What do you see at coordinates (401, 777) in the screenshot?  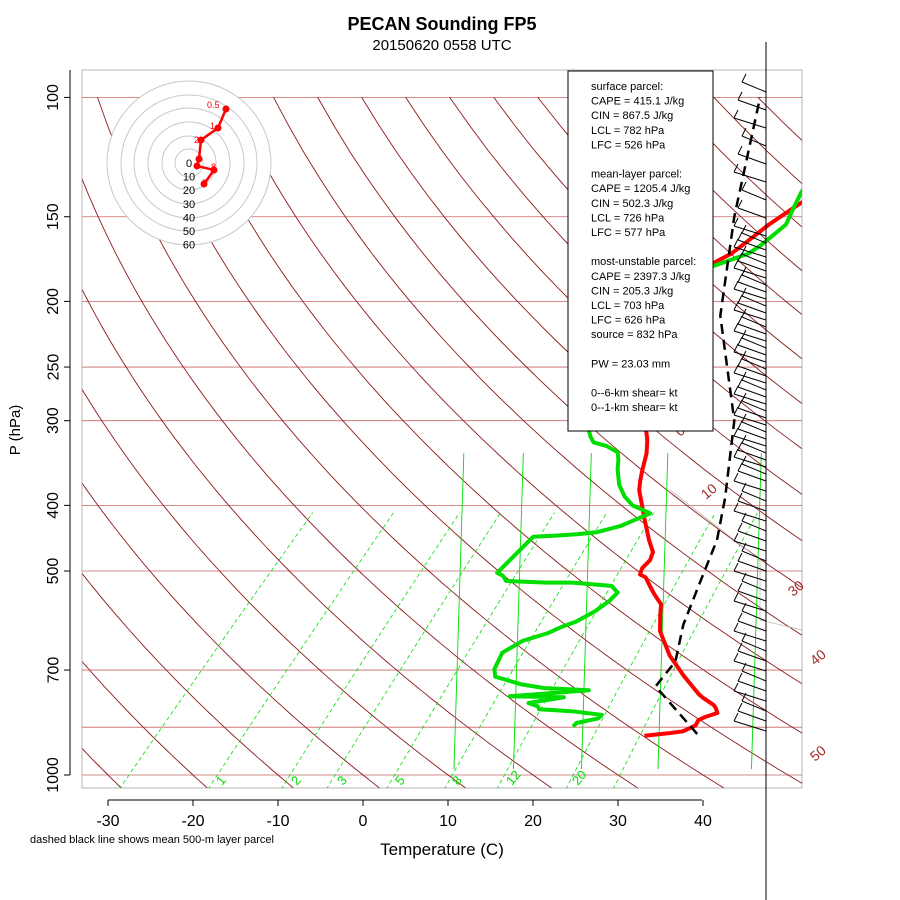 I see `mixing-ratio-labels: 1 2 3 5 8 12 20` at bounding box center [401, 777].